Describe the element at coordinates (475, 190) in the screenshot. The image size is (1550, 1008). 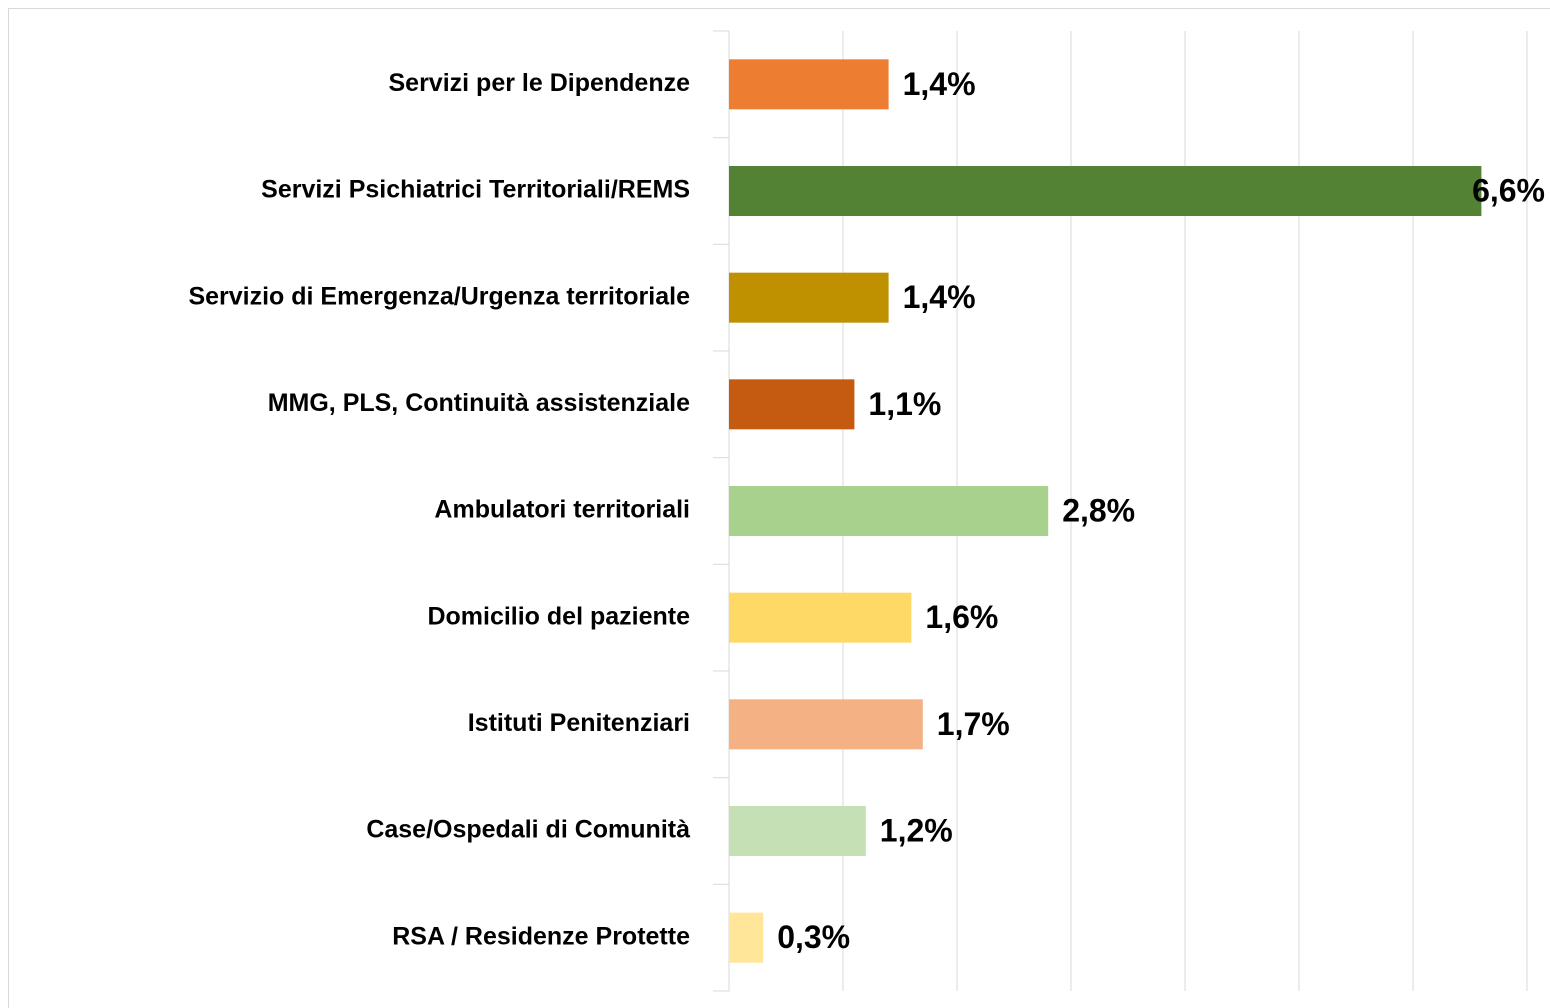
I see `category-label: Servizi Psichiatrici Territoriali/REMS` at that location.